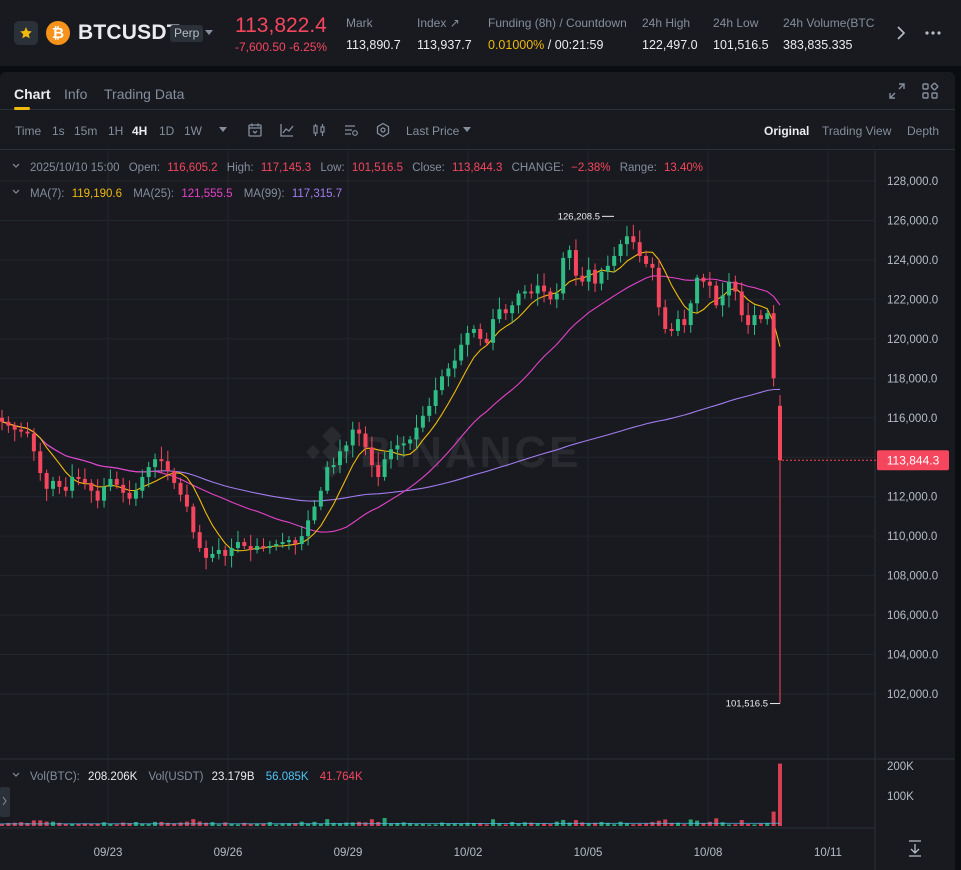 The image size is (961, 870). What do you see at coordinates (901, 33) in the screenshot?
I see `chevron-right-icon` at bounding box center [901, 33].